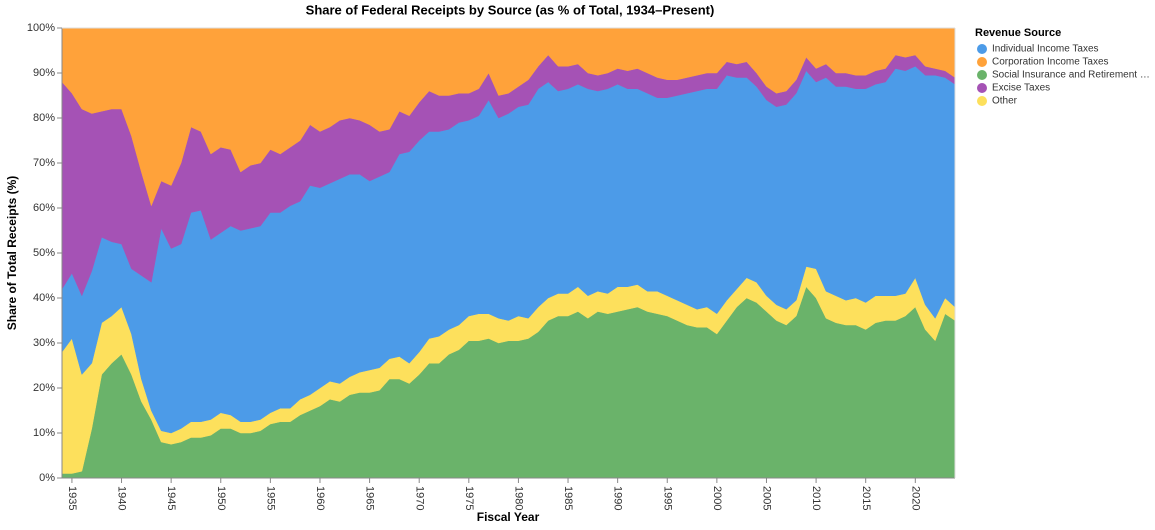 Image resolution: width=1155 pixels, height=530 pixels. I want to click on y-tick-label: 80%, so click(44, 118).